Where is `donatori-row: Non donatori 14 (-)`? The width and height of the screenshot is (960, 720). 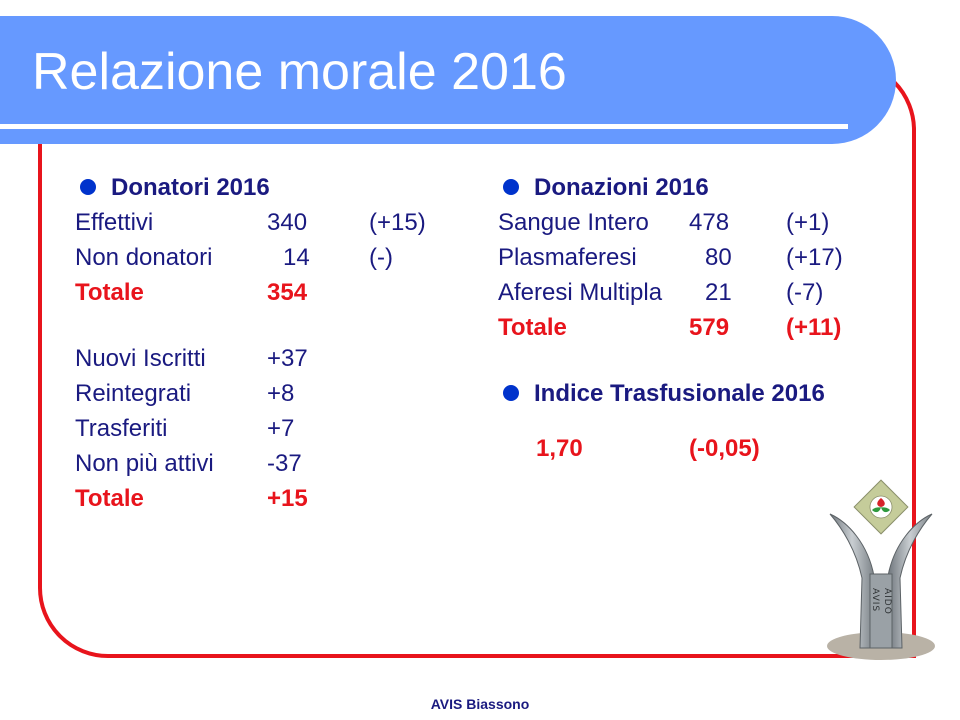
donatori-row: Non donatori 14 (-) is located at coordinates (234, 257).